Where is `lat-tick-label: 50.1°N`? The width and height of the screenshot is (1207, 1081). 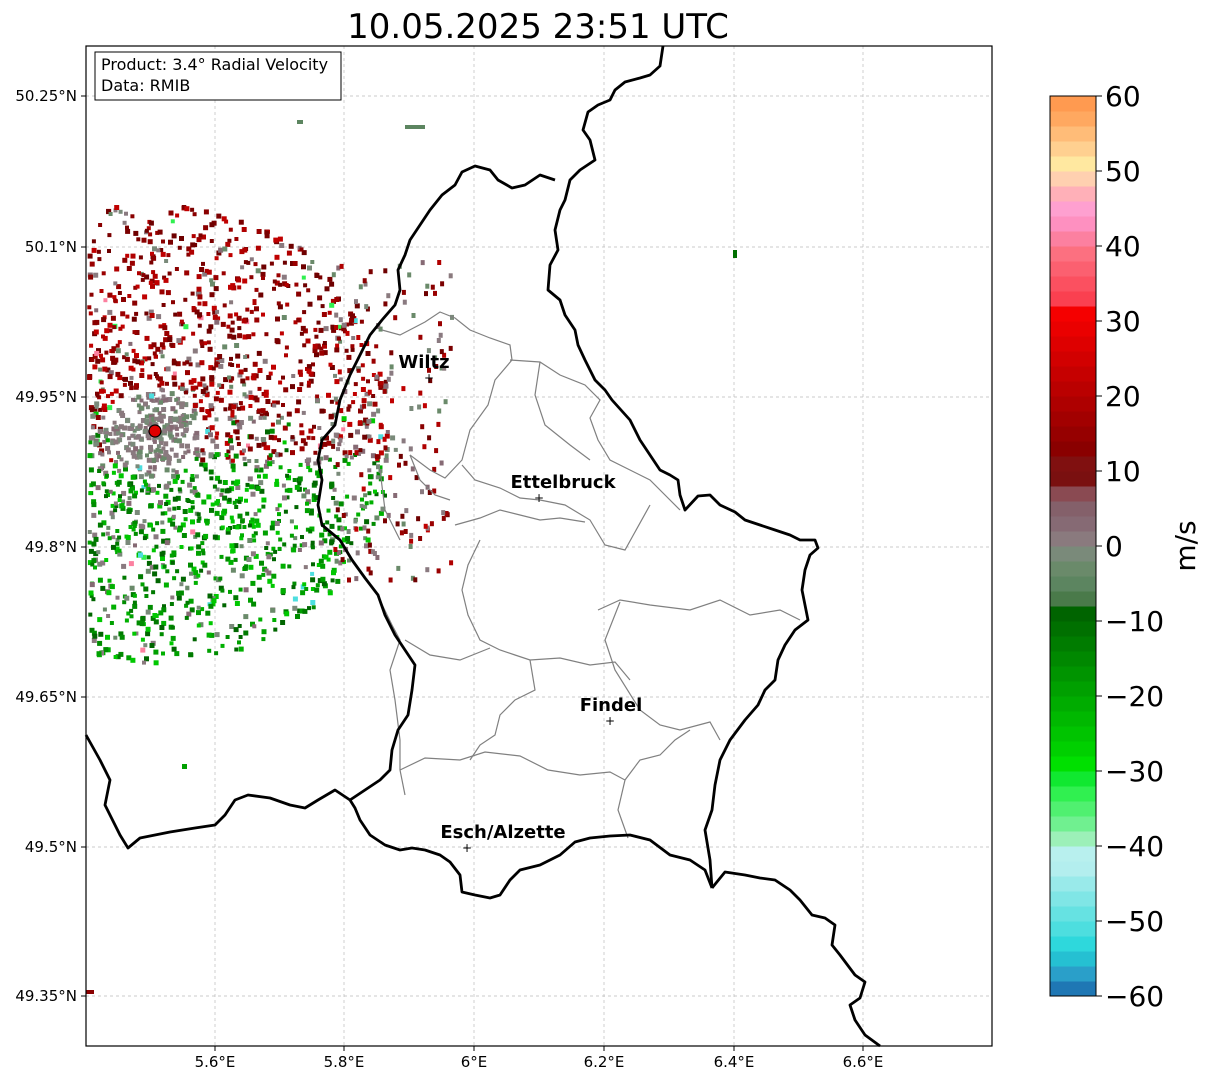
lat-tick-label: 50.1°N is located at coordinates (51, 247).